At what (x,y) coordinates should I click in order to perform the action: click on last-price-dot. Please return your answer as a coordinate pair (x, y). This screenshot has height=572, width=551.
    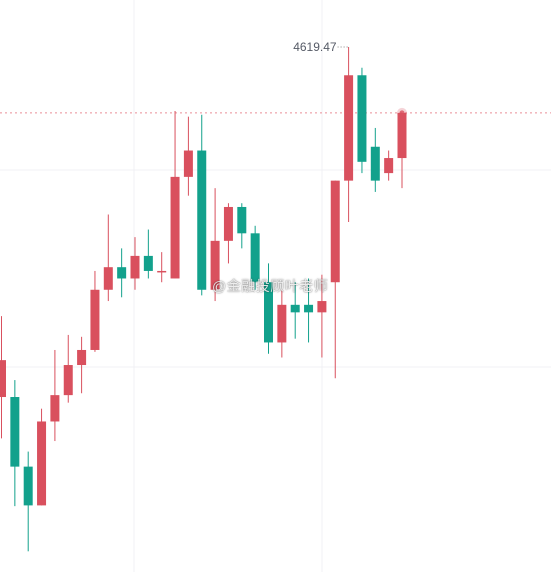
    Looking at the image, I should click on (402, 113).